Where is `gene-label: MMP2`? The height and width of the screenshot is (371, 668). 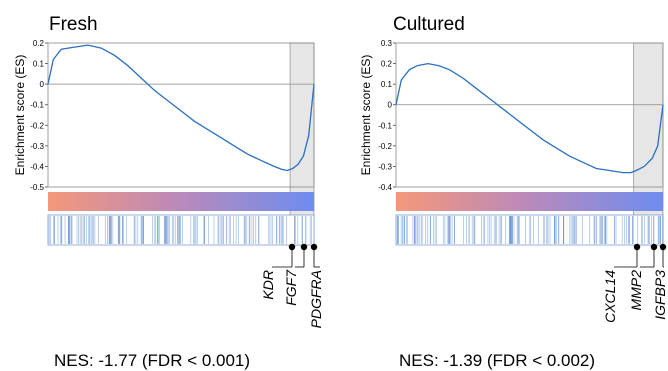
gene-label: MMP2 is located at coordinates (636, 290).